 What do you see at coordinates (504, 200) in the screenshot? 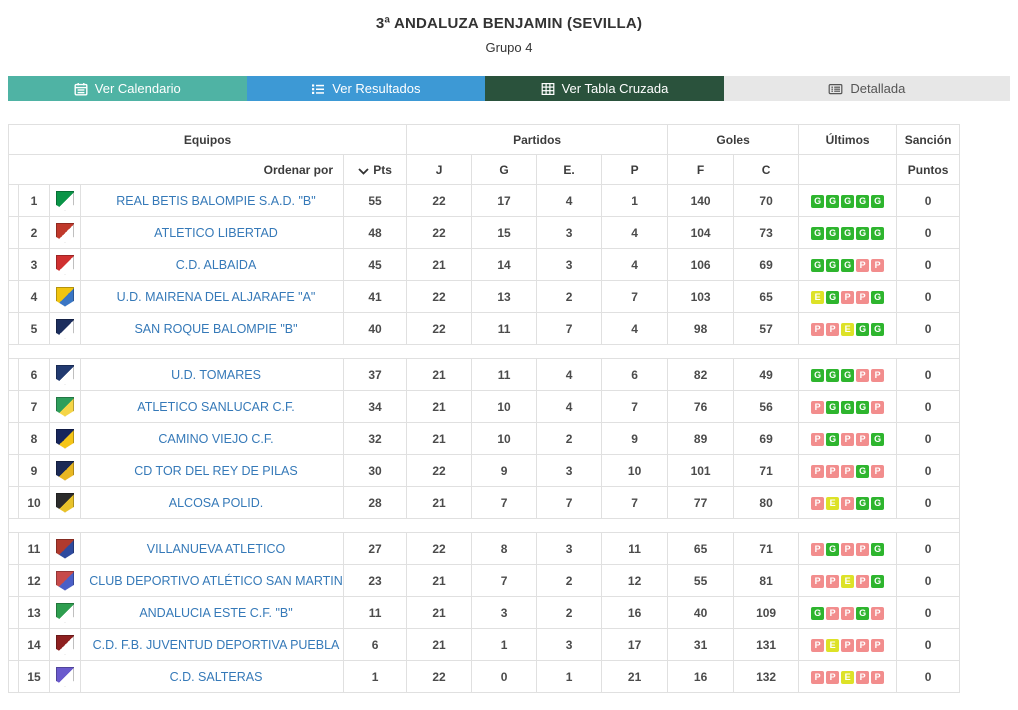
I see `wins-cell: 17` at bounding box center [504, 200].